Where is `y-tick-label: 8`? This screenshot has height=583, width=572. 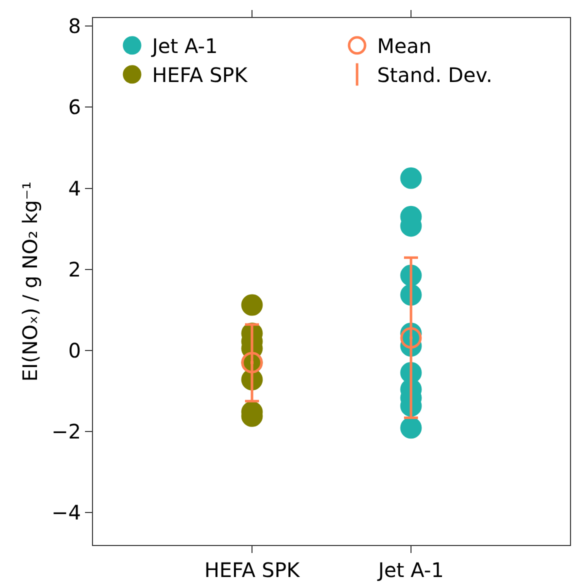 y-tick-label: 8 is located at coordinates (74, 26).